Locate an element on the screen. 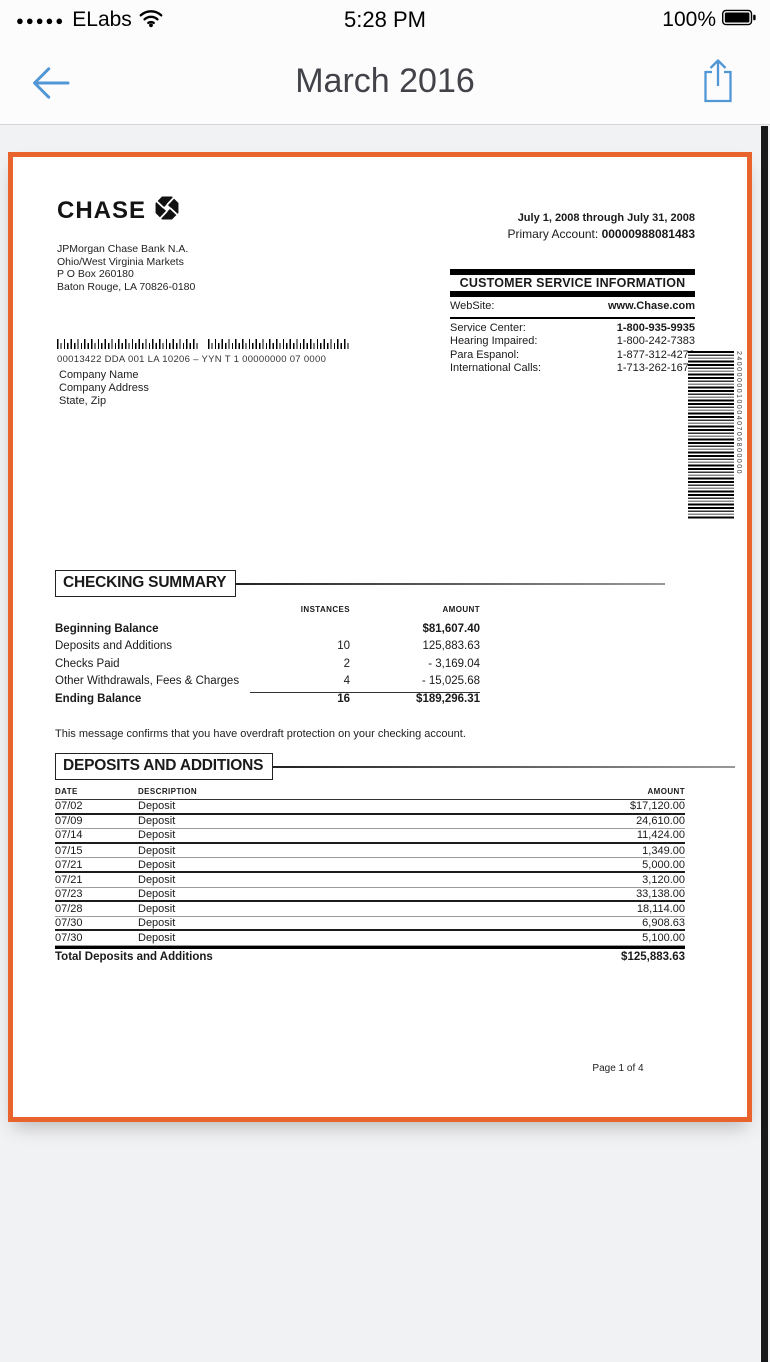 Image resolution: width=770 pixels, height=1362 pixels. table-row: 07/14 Deposit 11,424.00 is located at coordinates (370, 836).